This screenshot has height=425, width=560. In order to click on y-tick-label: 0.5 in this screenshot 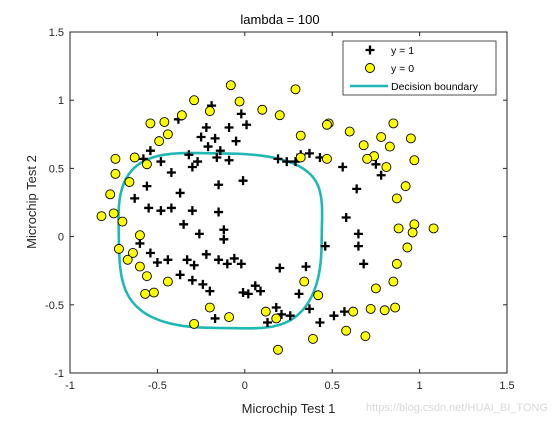, I will do `click(56, 169)`.